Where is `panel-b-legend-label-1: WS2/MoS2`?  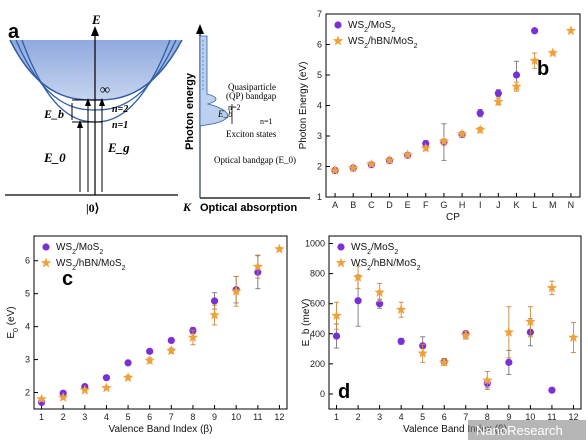 panel-b-legend-label-1: WS2/MoS2 is located at coordinates (371, 27).